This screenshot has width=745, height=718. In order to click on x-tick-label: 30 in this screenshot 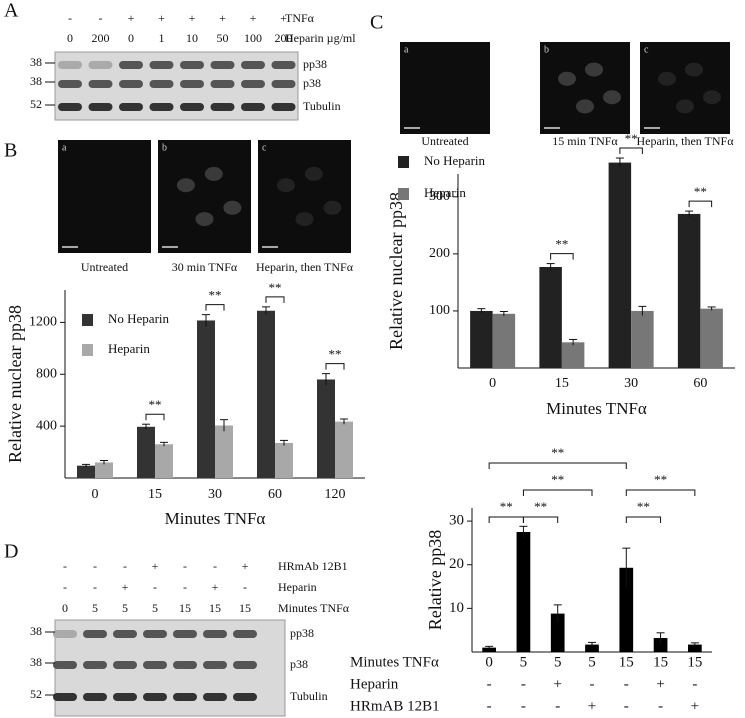, I will do `click(215, 494)`.